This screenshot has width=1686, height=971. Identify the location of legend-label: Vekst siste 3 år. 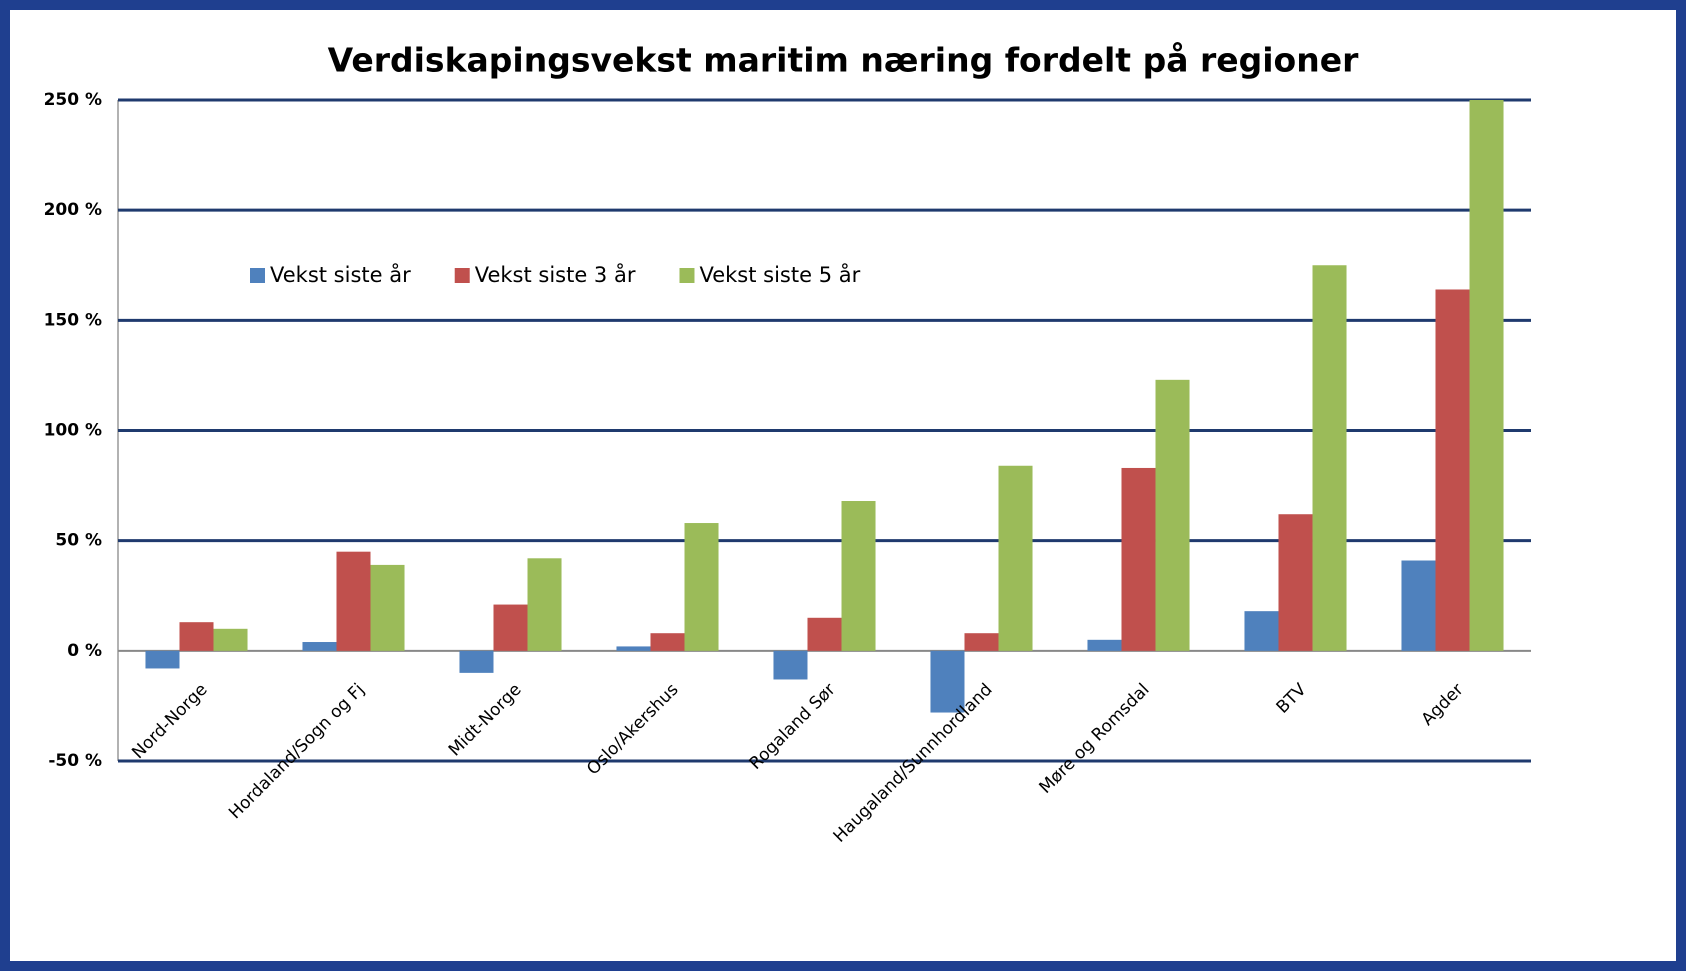
(555, 274).